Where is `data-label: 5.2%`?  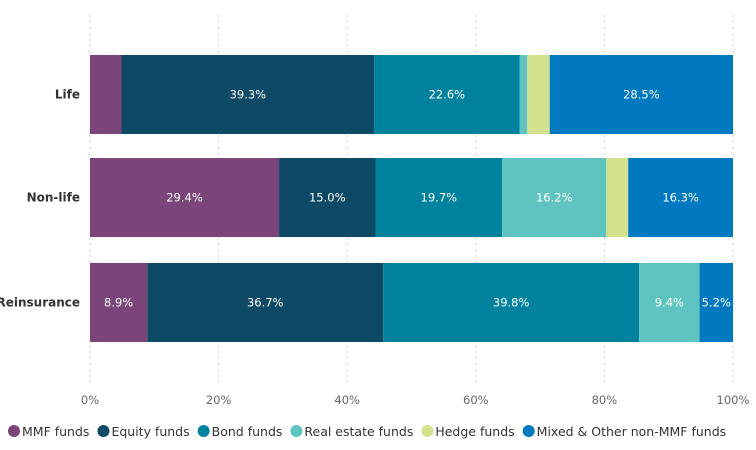
data-label: 5.2% is located at coordinates (716, 303).